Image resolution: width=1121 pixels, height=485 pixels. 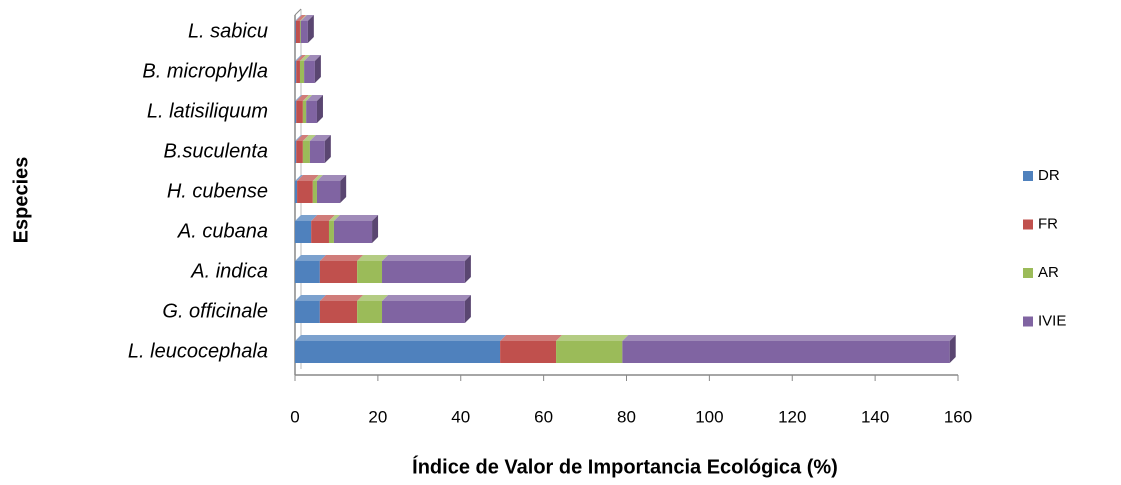 What do you see at coordinates (294, 416) in the screenshot?
I see `x-tick-label: 0` at bounding box center [294, 416].